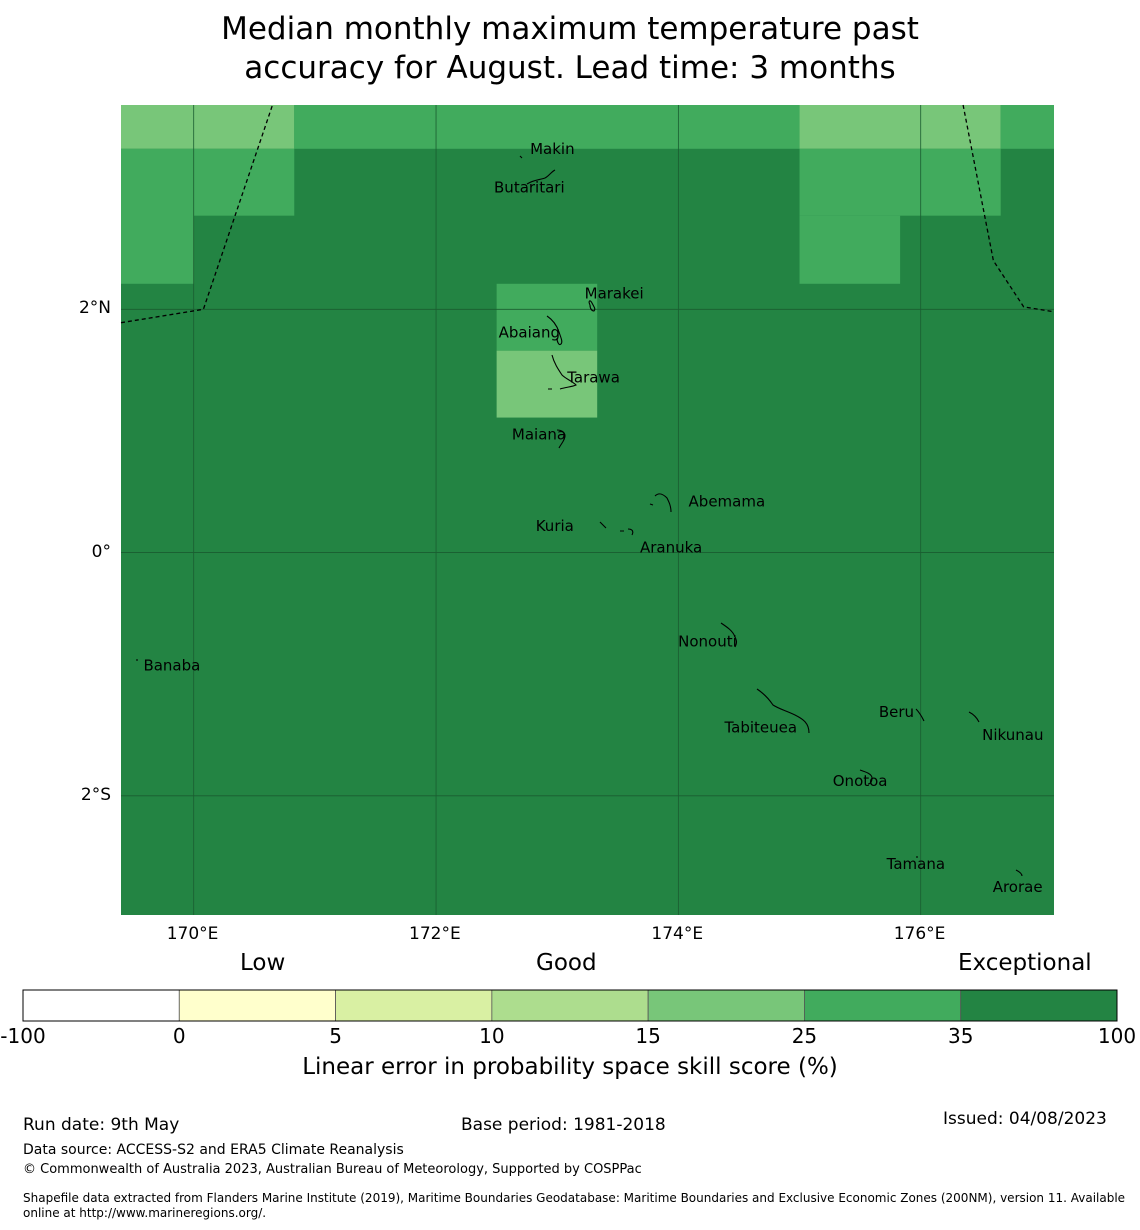  Describe the element at coordinates (145, 1213) in the screenshot. I see `shapefile-credit-line-2: online at http://www.marineregions.org/.` at that location.